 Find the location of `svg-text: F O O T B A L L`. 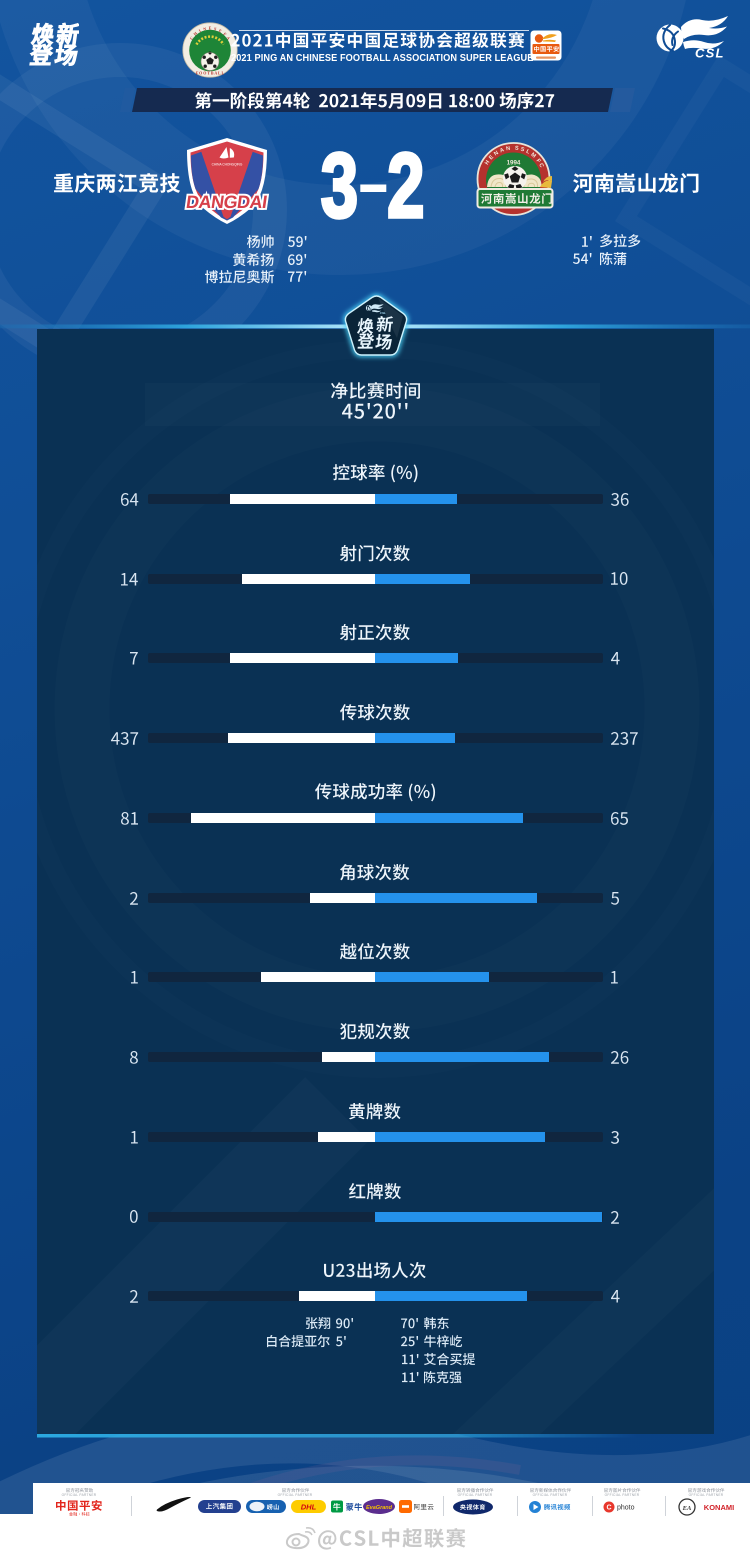

svg-text: F O O T B A L L is located at coordinates (210, 73).